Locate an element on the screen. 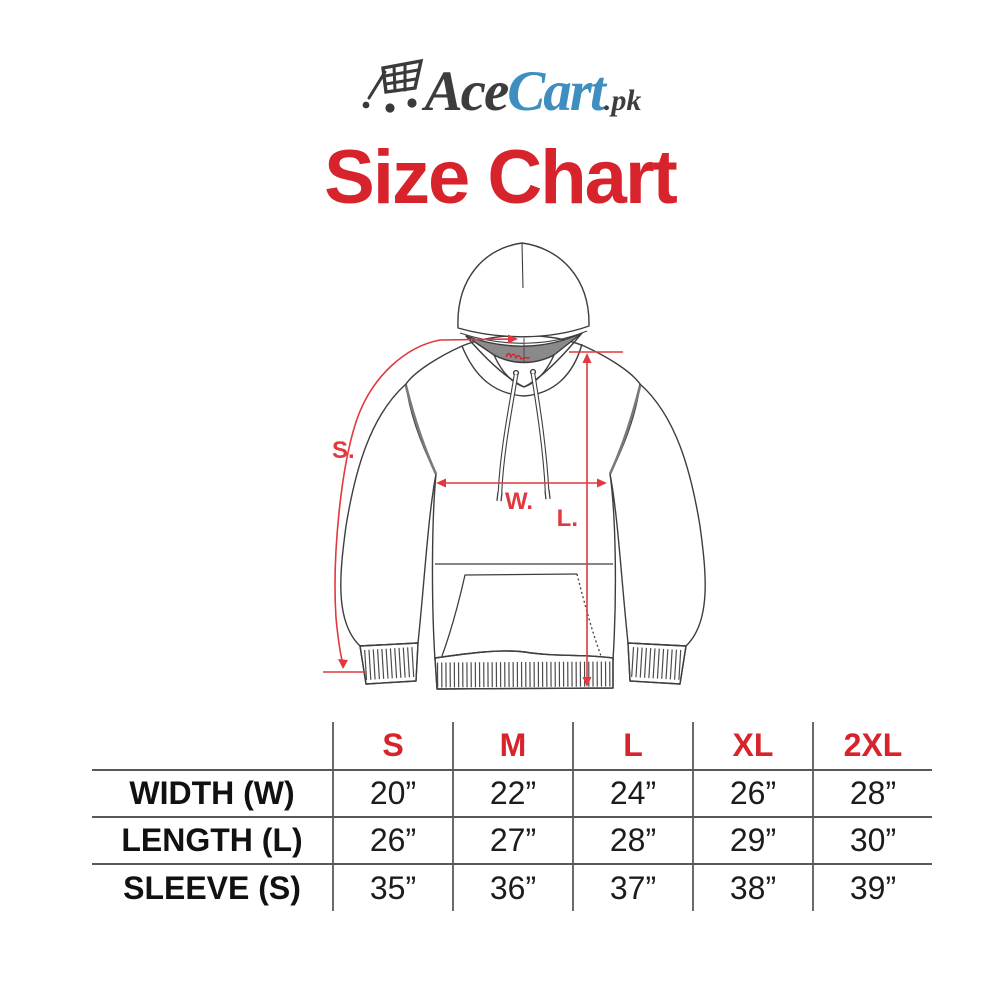  hood-brim-trim is located at coordinates (523, 337).